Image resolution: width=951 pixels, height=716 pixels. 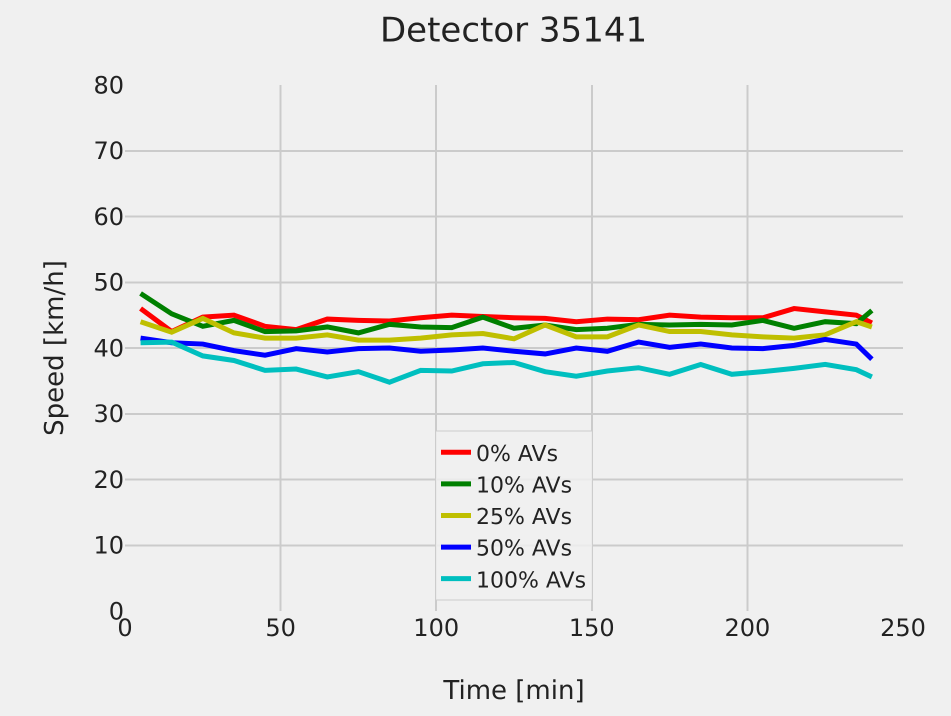 I want to click on x-tick-label: 200, so click(x=747, y=628).